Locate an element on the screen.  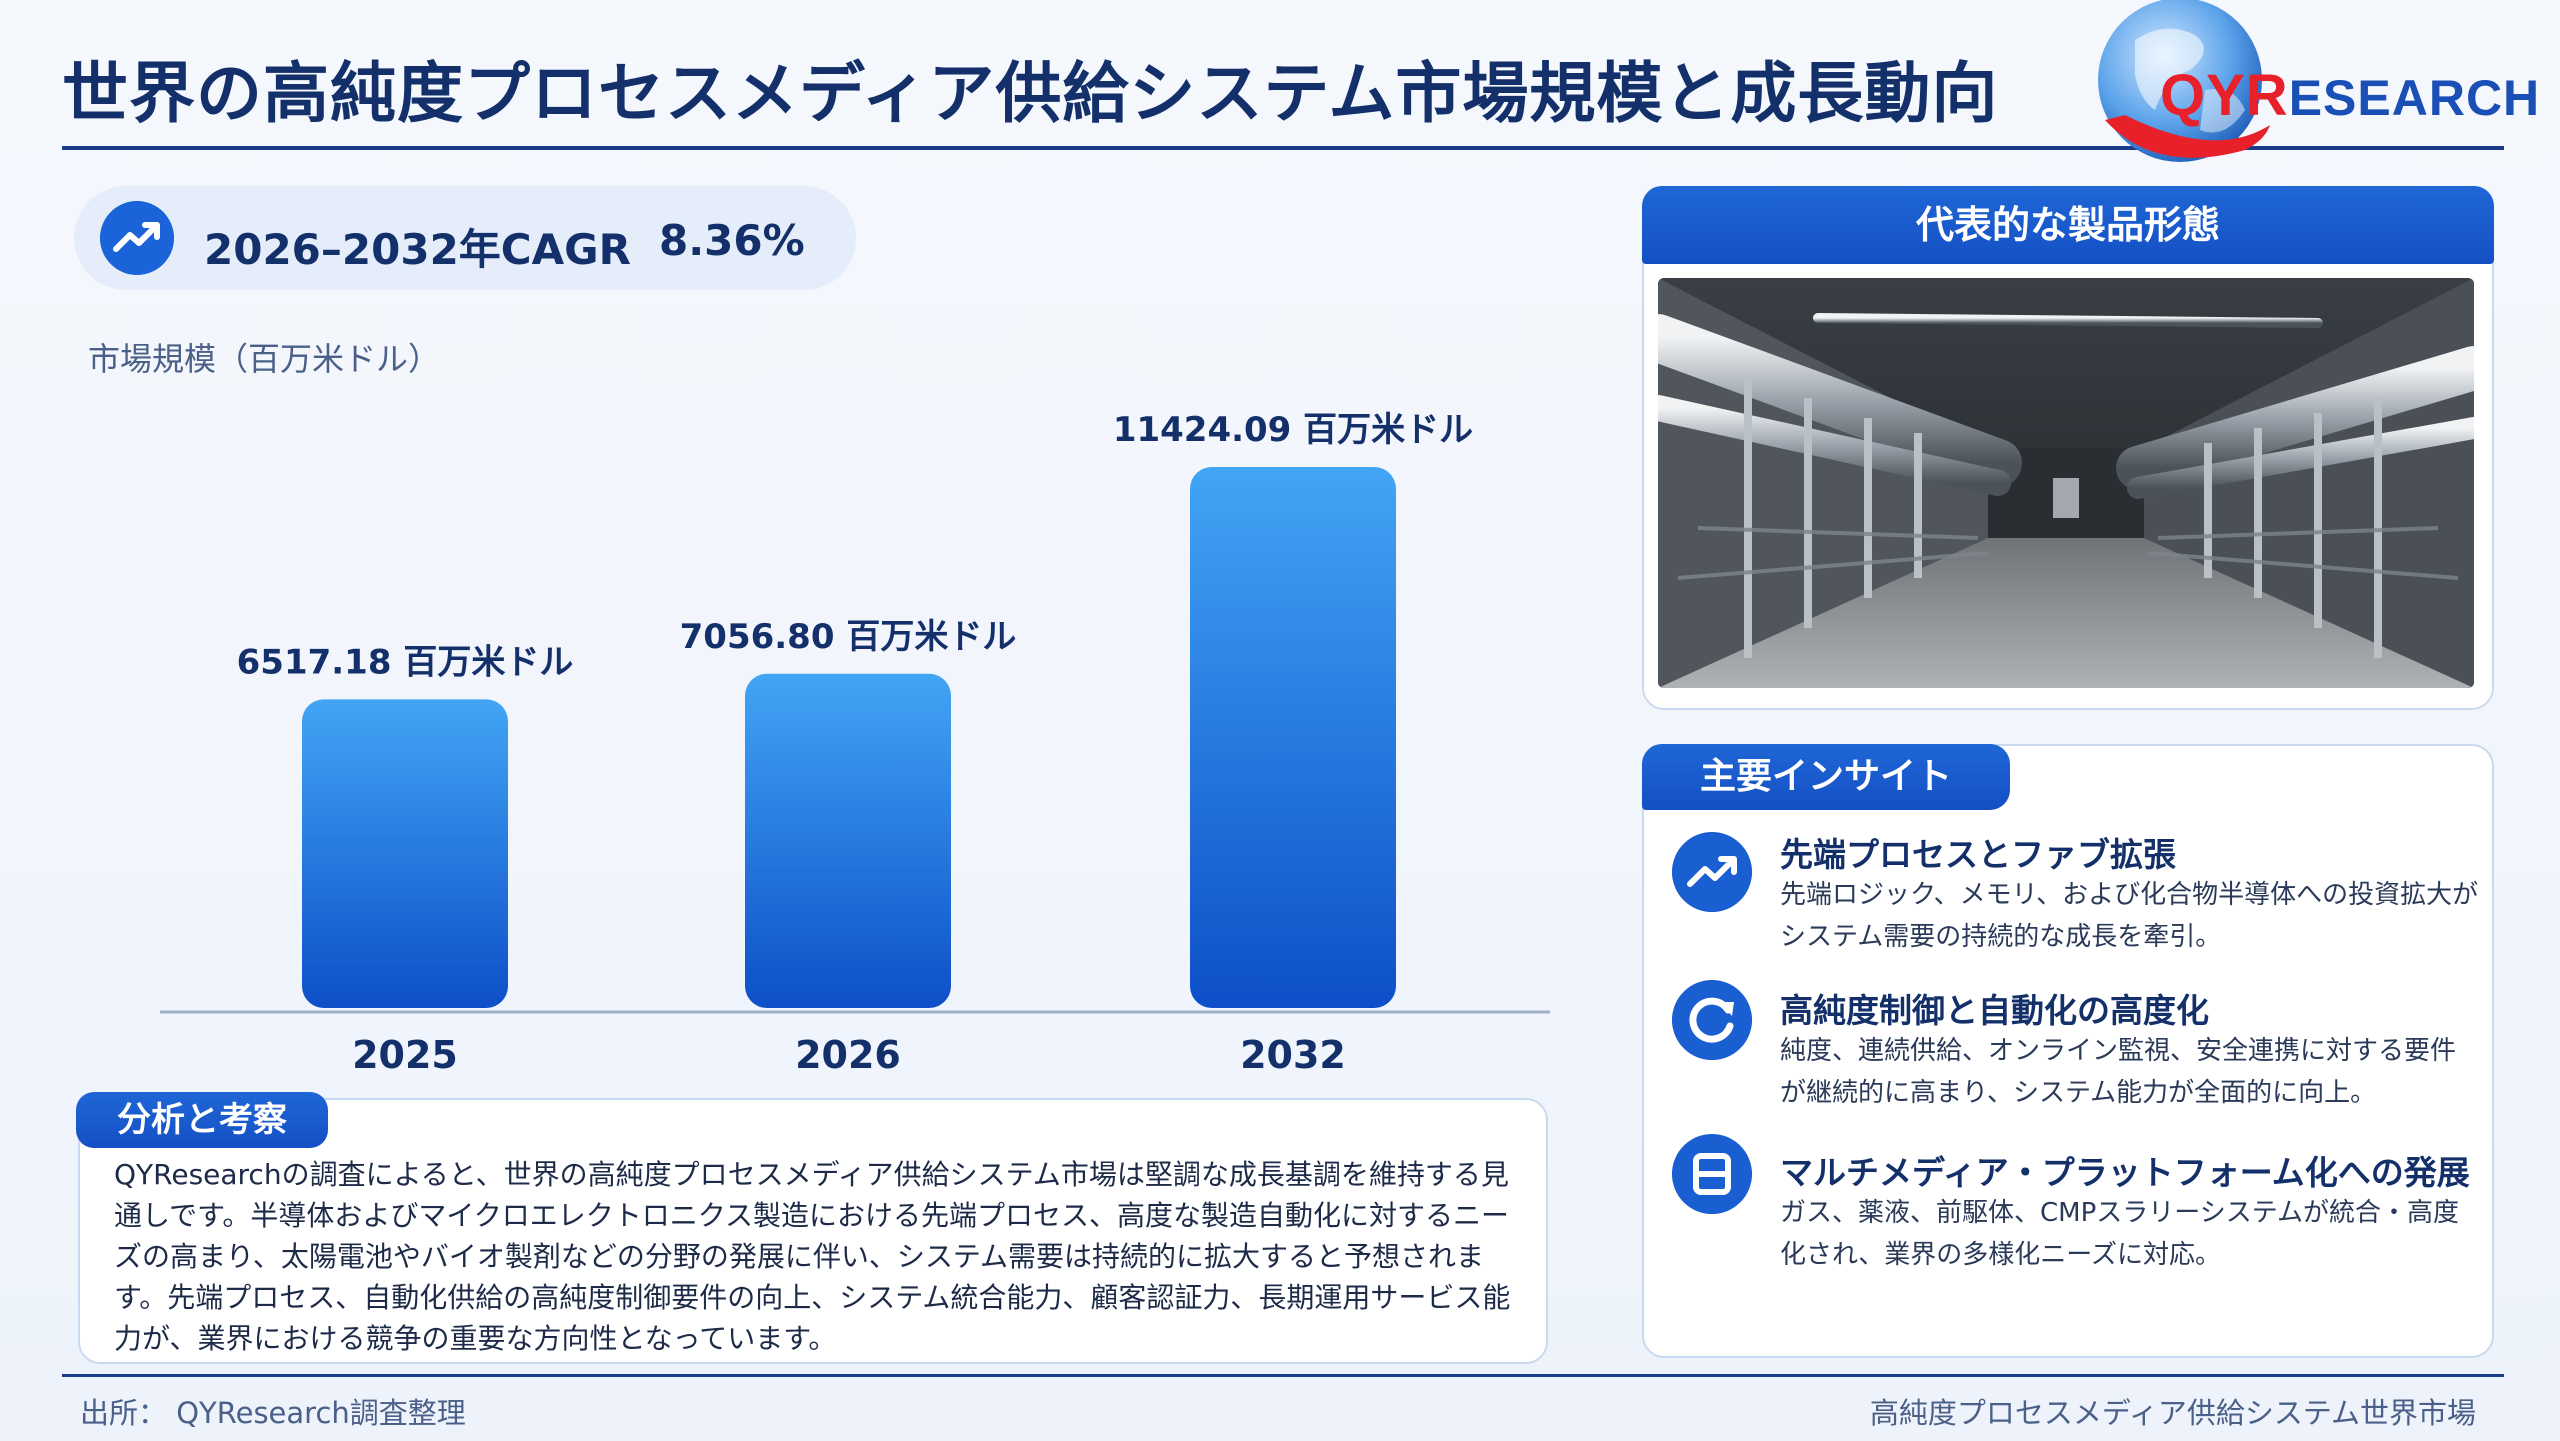
insight-2-title: 高純度制御と自動化の高度化 is located at coordinates (1994, 1010).